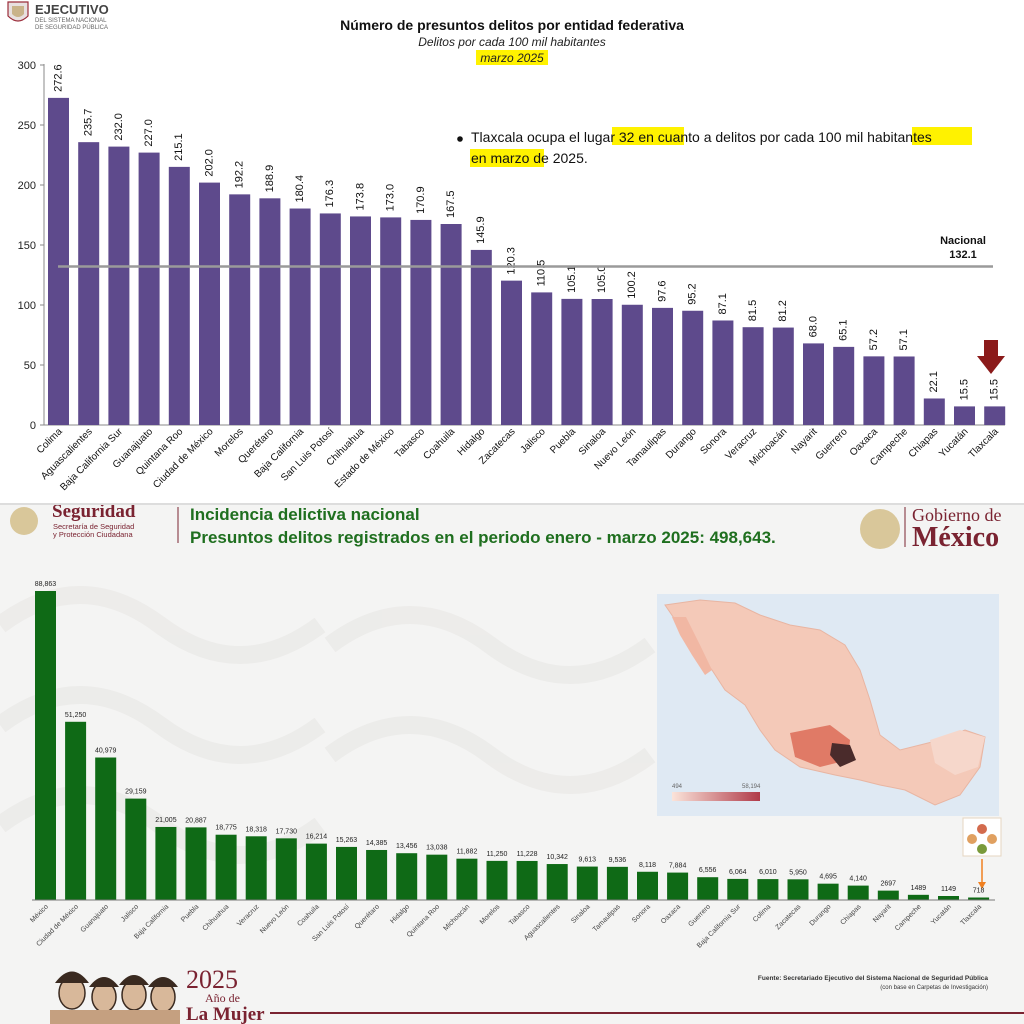 The image size is (1024, 1024). Describe the element at coordinates (934, 381) in the screenshot. I see `value-label: 22.1` at that location.